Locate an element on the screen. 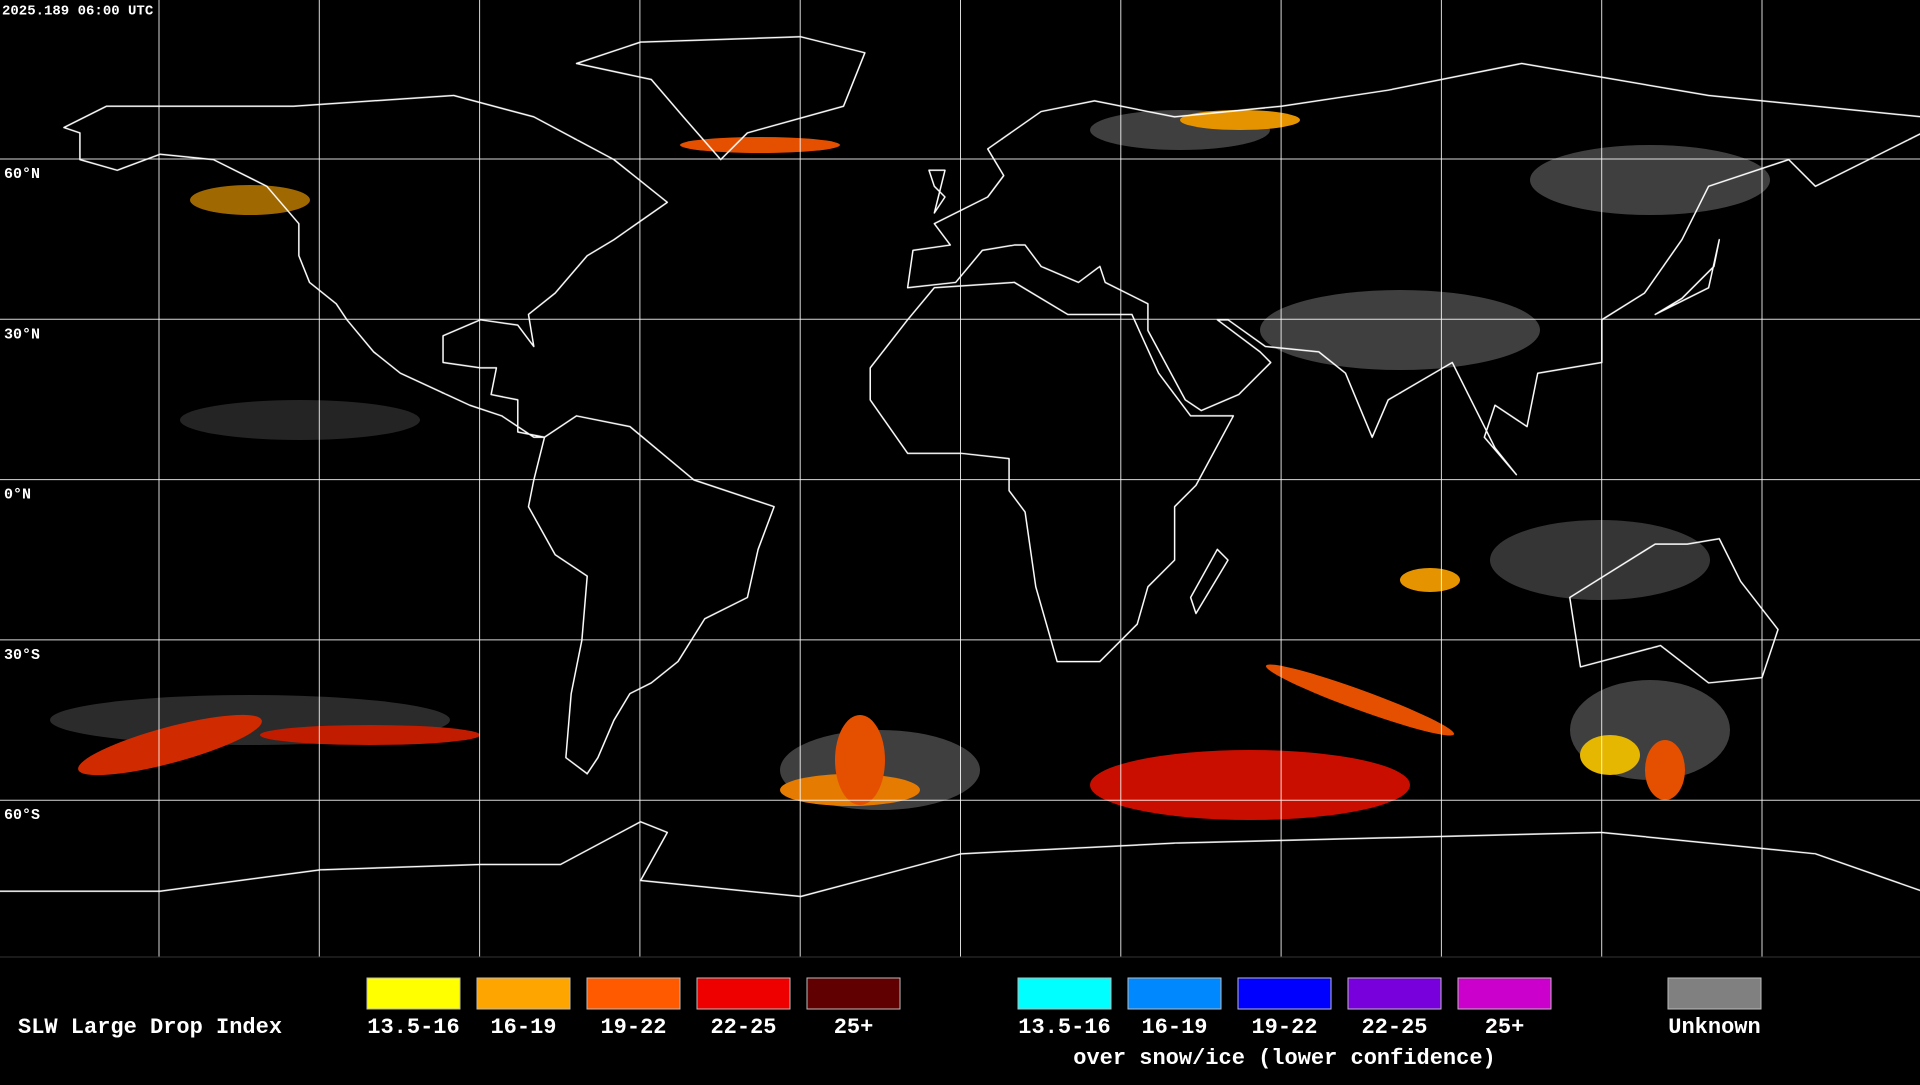  latitude-label: 30°S is located at coordinates (22, 655).